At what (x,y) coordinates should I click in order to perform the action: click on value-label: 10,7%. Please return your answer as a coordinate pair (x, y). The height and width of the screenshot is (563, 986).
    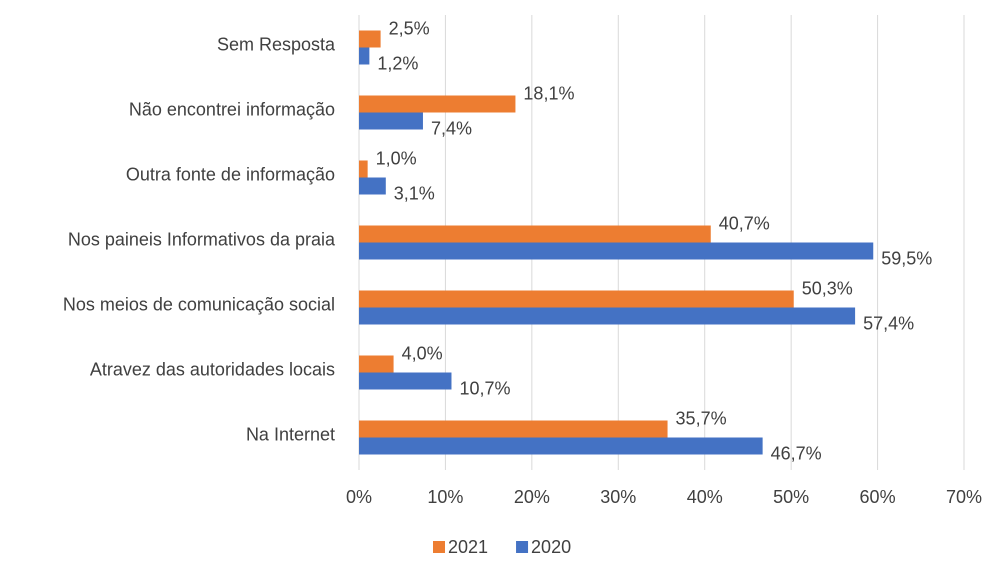
    Looking at the image, I should click on (484, 388).